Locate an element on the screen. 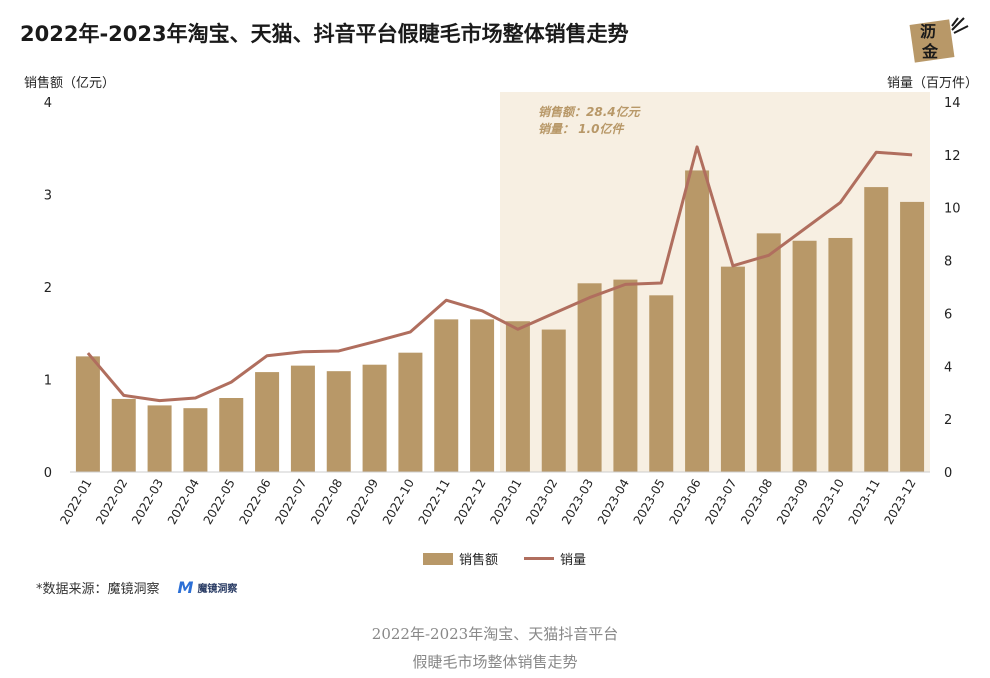  annotation-volume: 销量： 1.0亿件 is located at coordinates (581, 129).